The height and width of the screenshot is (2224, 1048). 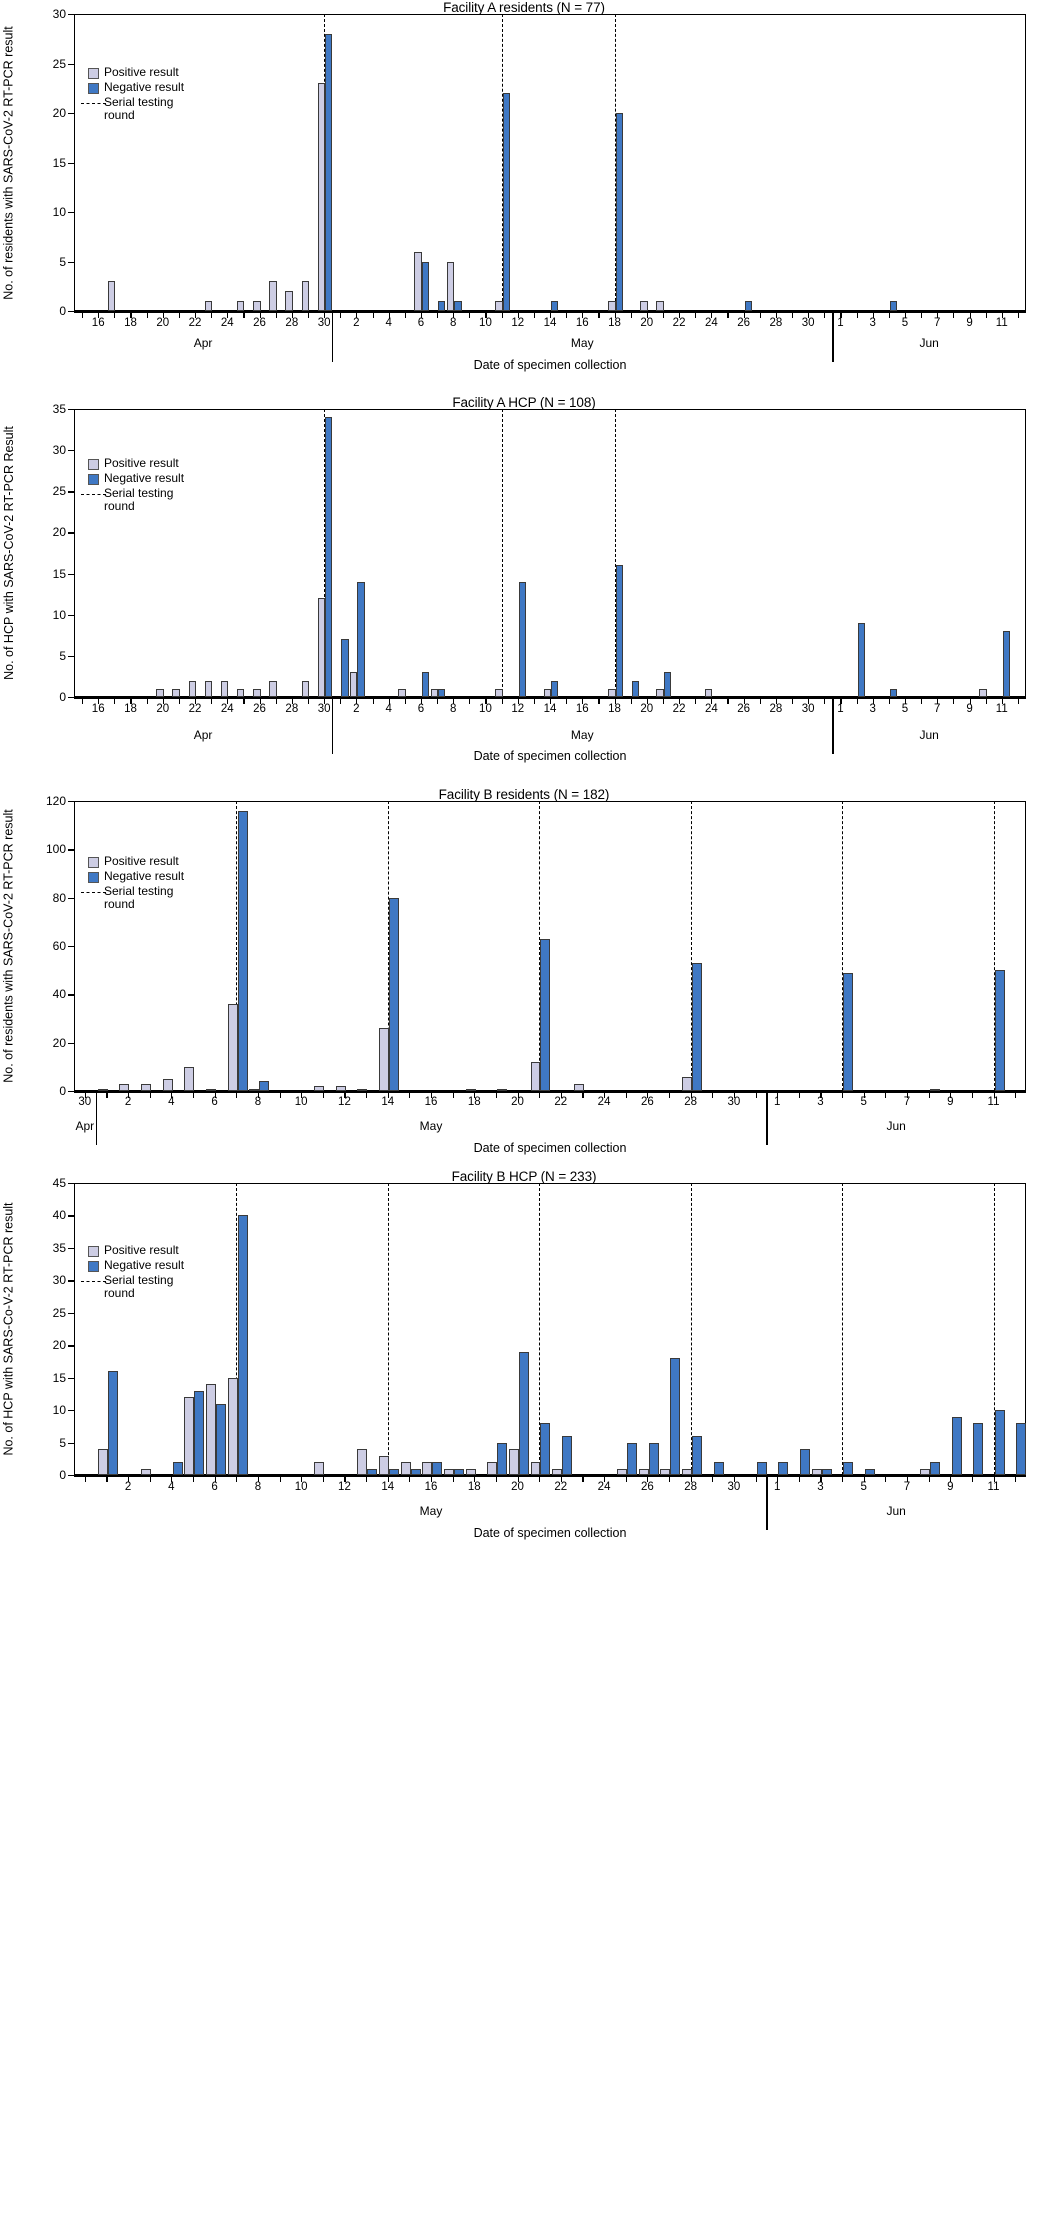 I want to click on x-tick-label: 1, so click(x=777, y=1487).